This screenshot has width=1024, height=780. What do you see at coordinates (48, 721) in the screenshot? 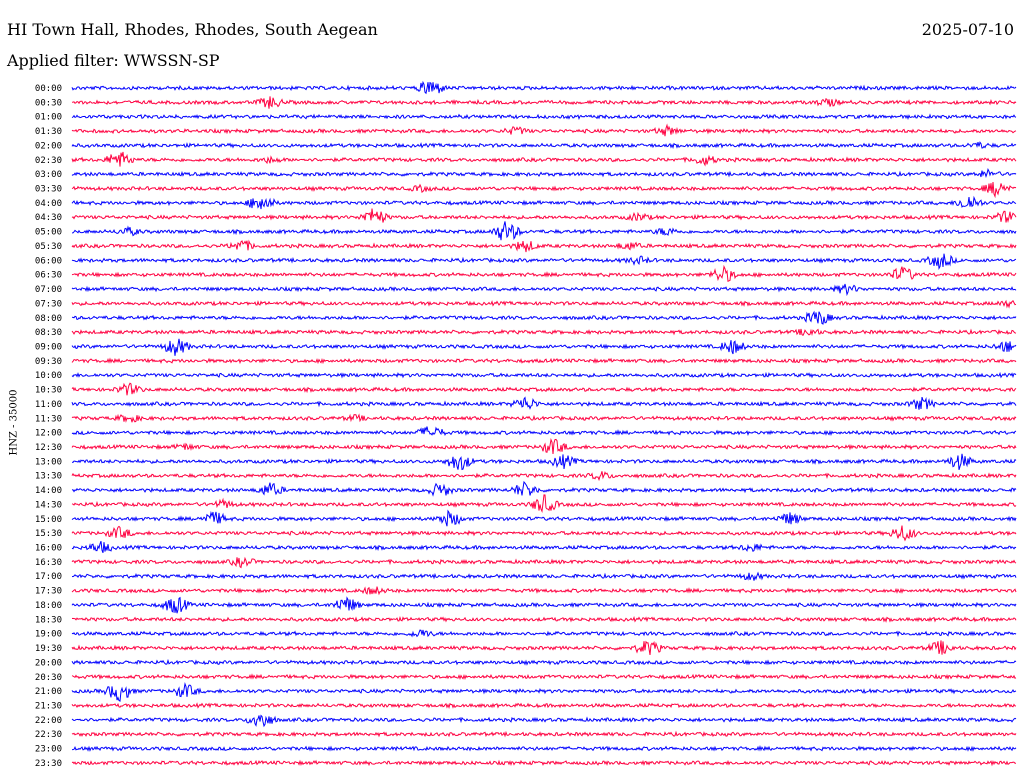
I see `time-label: 22:00` at bounding box center [48, 721].